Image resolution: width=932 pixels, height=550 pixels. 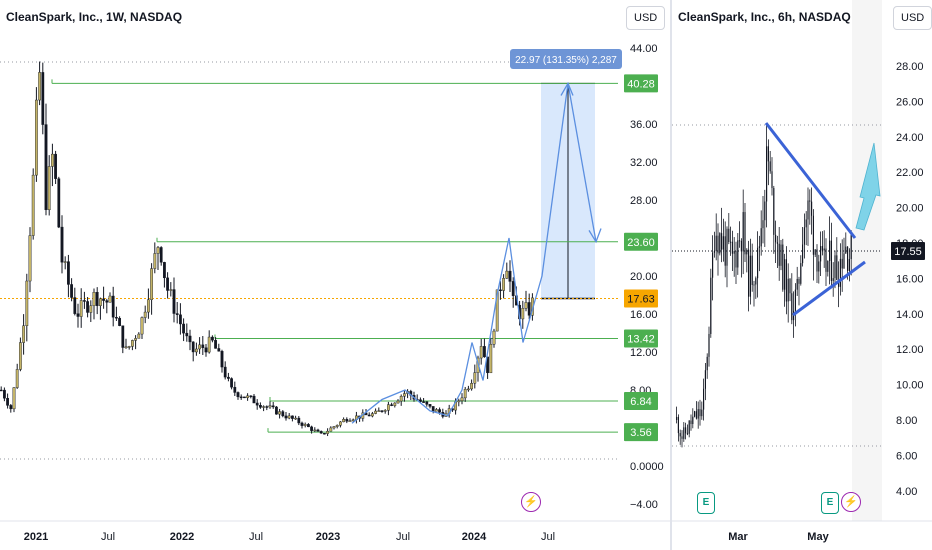 I want to click on y-axis-tick-label: 10.00, so click(x=910, y=386).